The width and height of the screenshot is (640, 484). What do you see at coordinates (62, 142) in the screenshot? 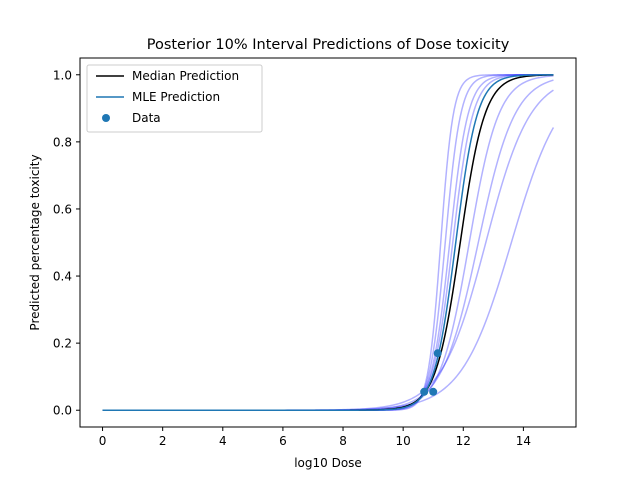
I see `y-tick-label: 0.8` at bounding box center [62, 142].